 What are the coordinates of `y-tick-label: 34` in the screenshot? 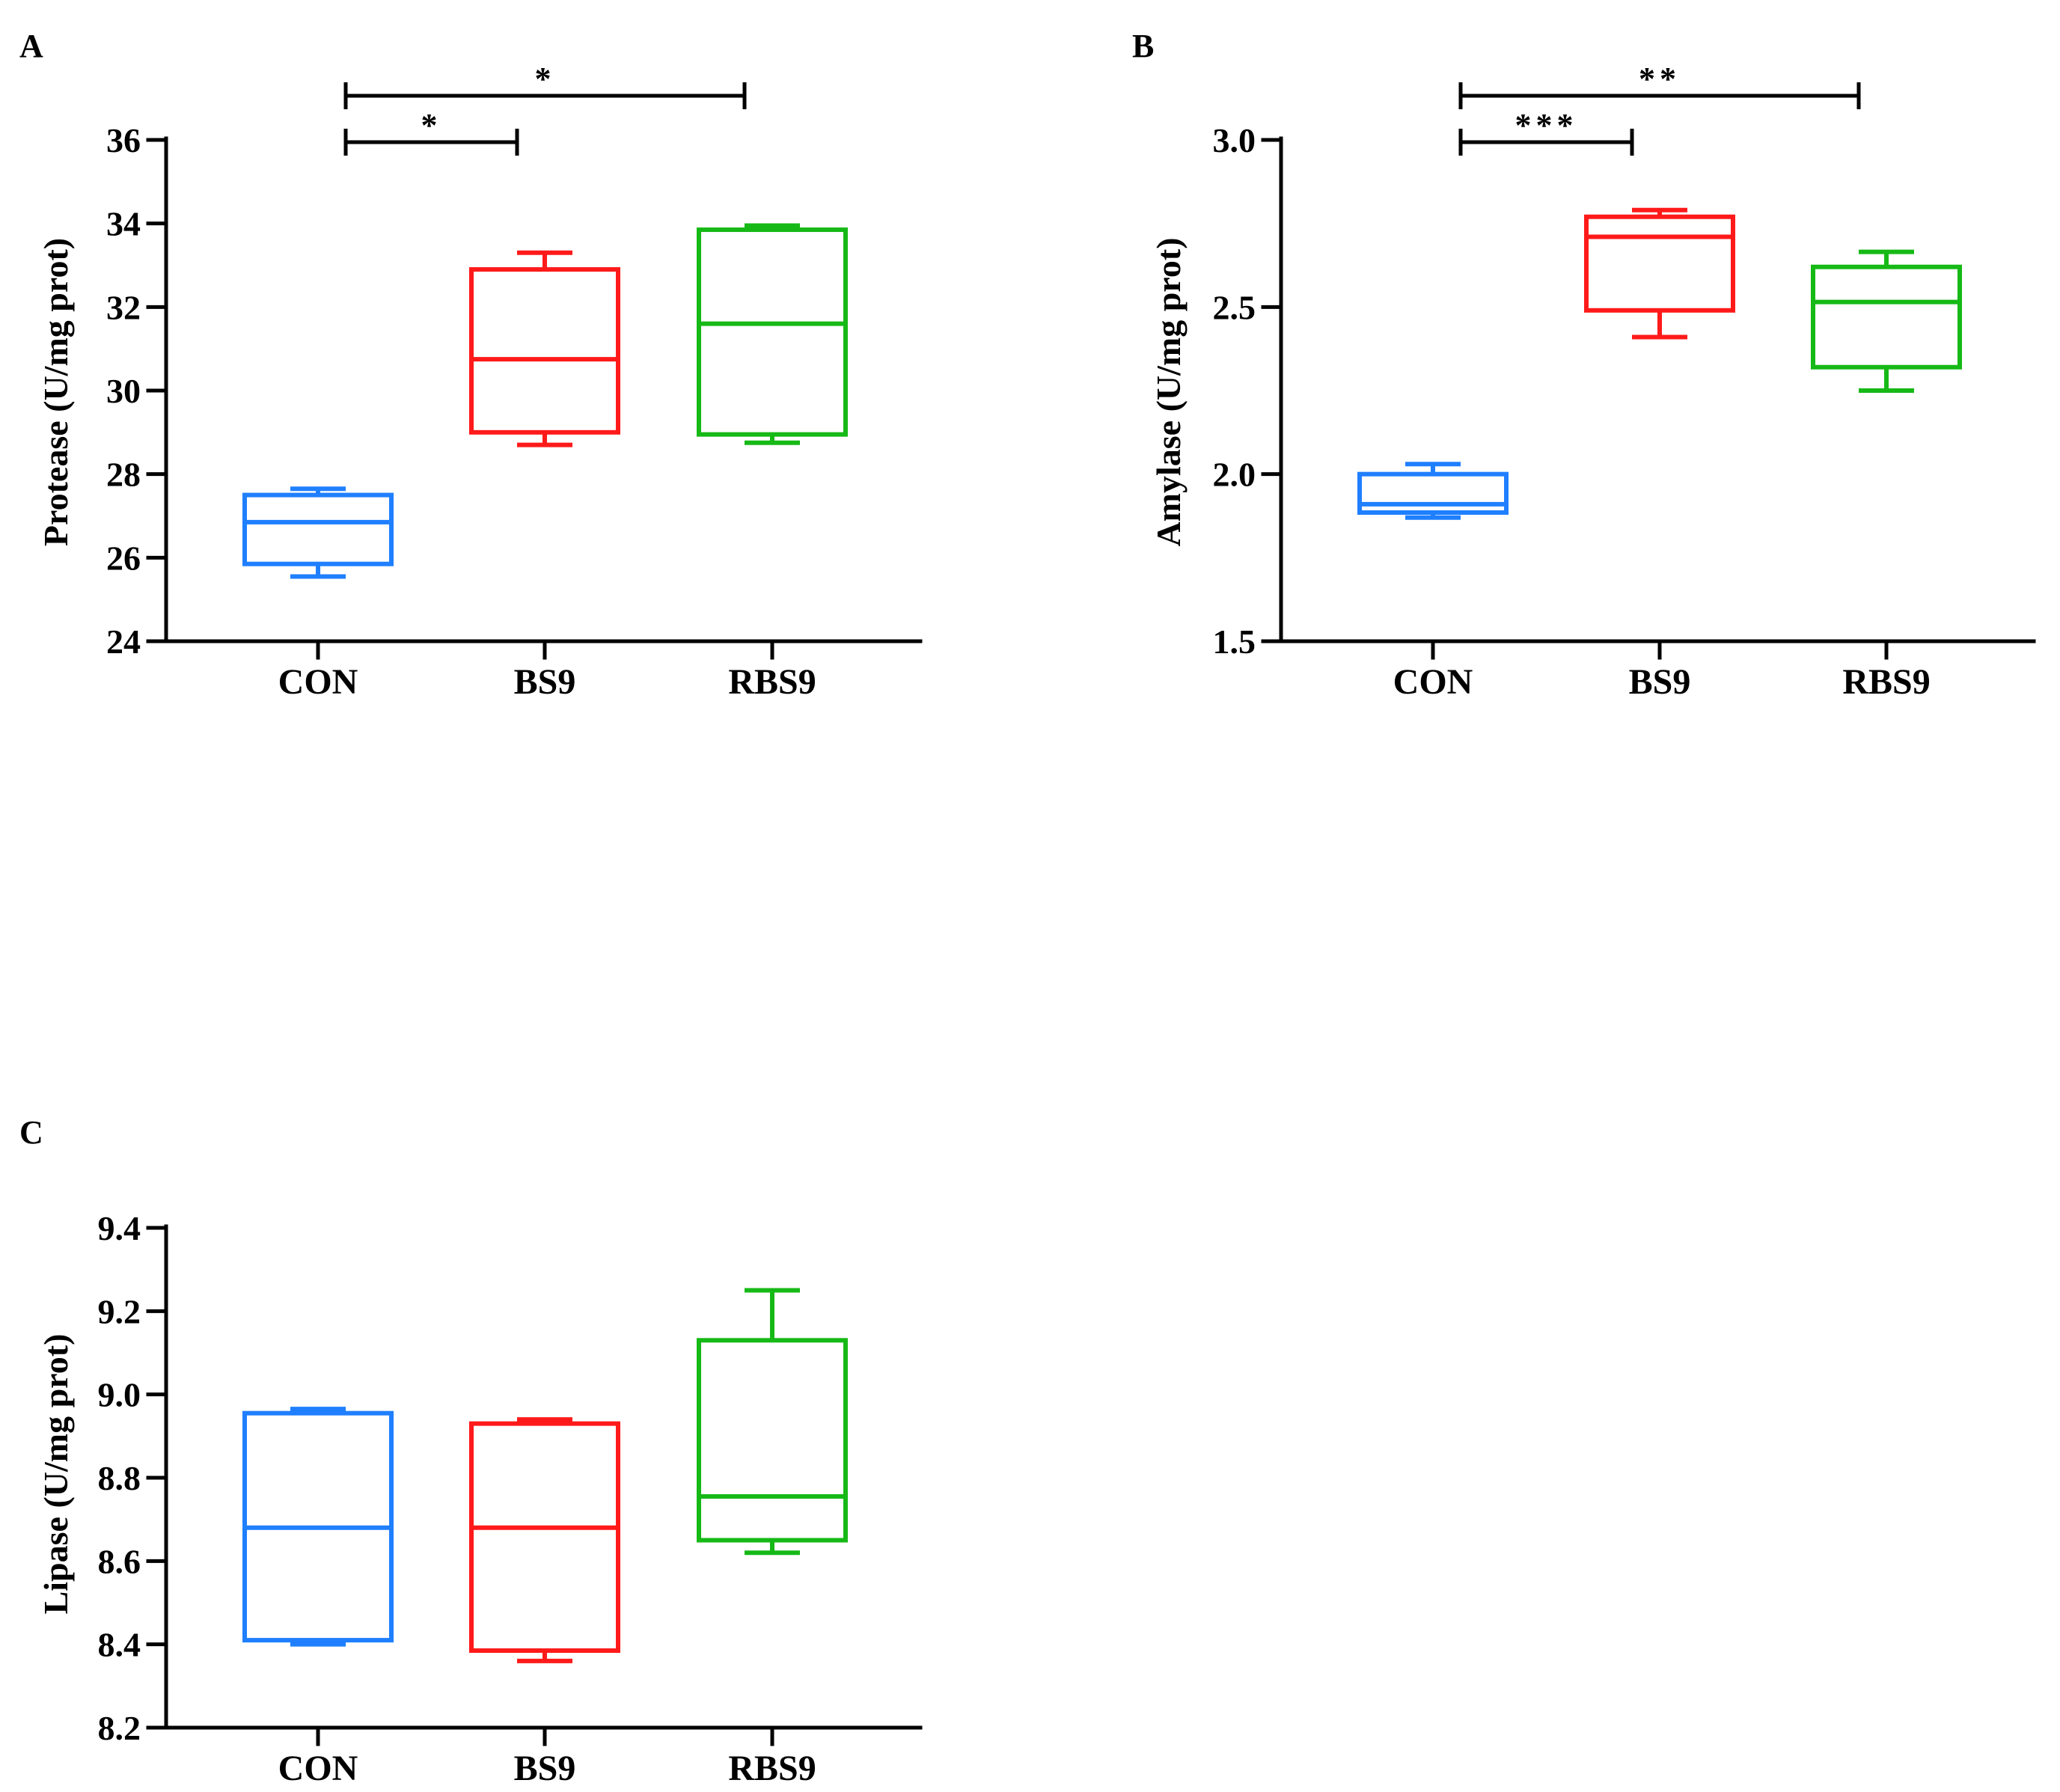 It's located at (123, 224).